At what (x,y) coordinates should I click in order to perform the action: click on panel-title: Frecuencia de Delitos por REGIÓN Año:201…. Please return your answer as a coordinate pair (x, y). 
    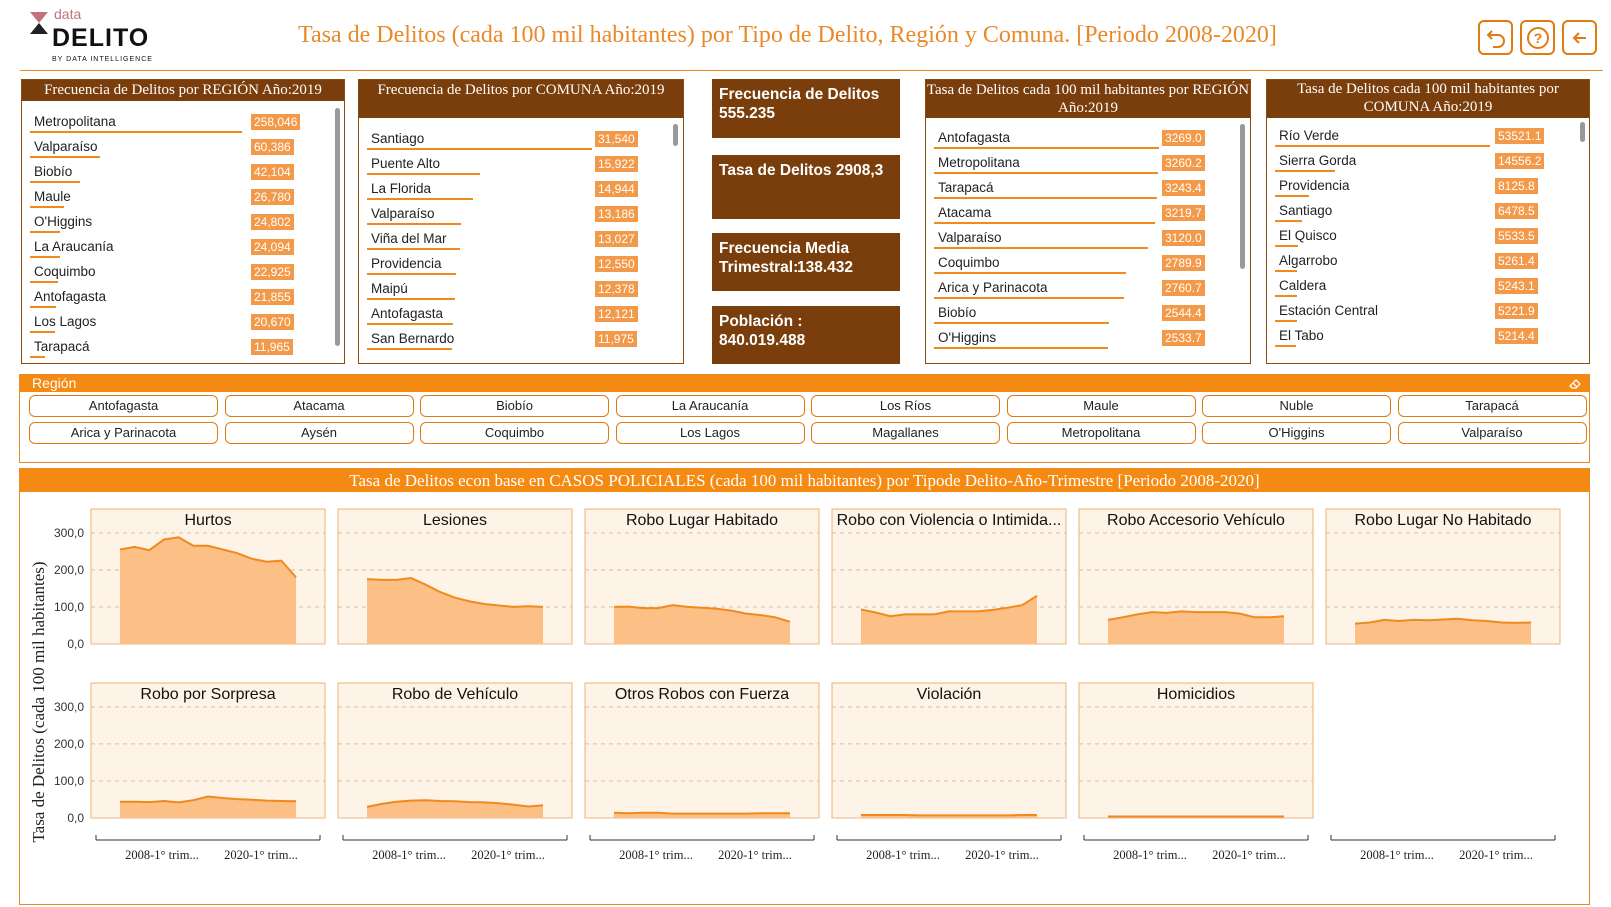
    Looking at the image, I should click on (183, 90).